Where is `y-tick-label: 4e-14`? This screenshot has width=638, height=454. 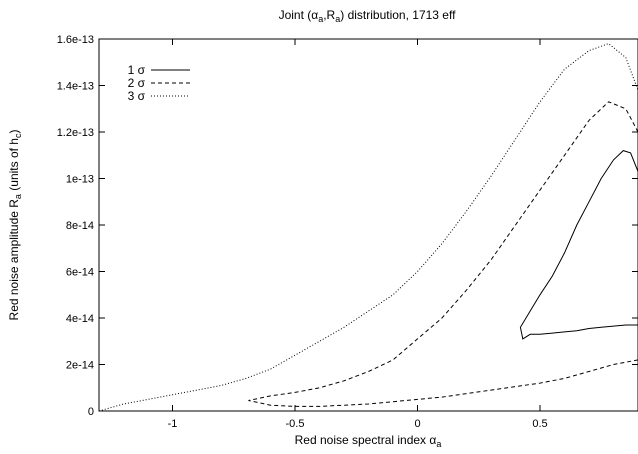 y-tick-label: 4e-14 is located at coordinates (80, 319).